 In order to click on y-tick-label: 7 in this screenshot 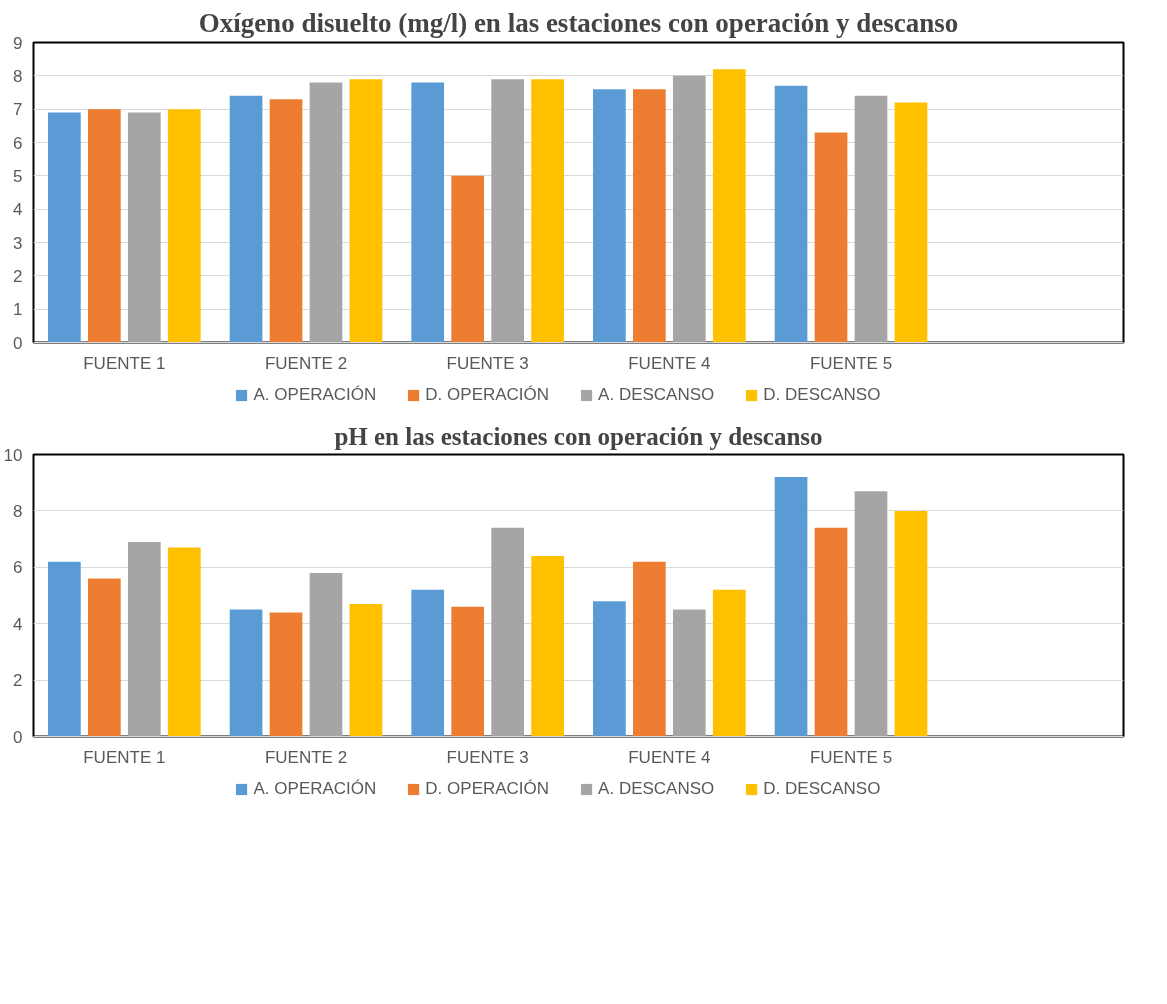, I will do `click(18, 110)`.